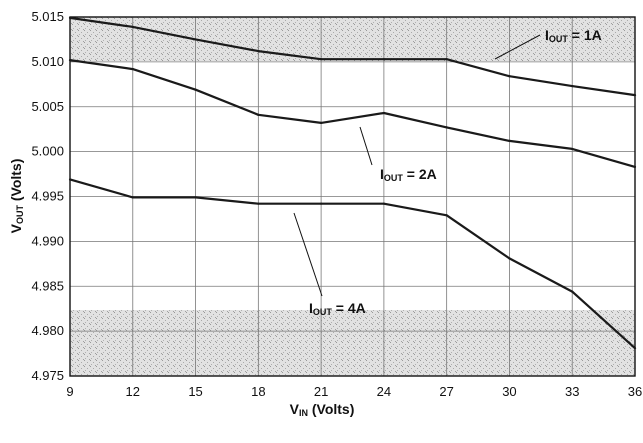 This screenshot has height=443, width=643. I want to click on x-tick-label: 27, so click(446, 391).